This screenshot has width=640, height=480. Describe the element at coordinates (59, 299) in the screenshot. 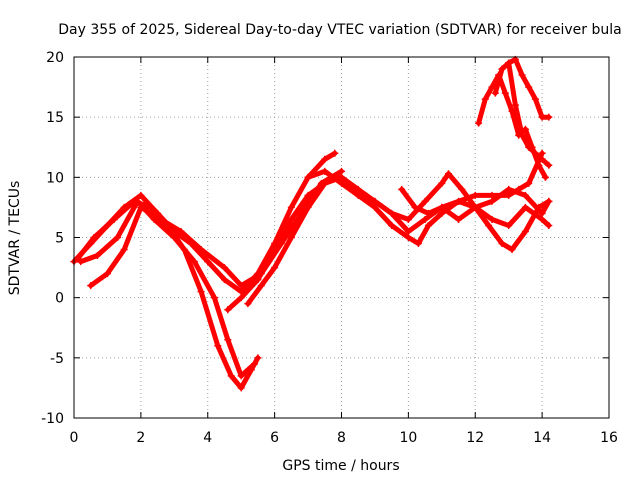

I see `y-tick-label: 0` at that location.